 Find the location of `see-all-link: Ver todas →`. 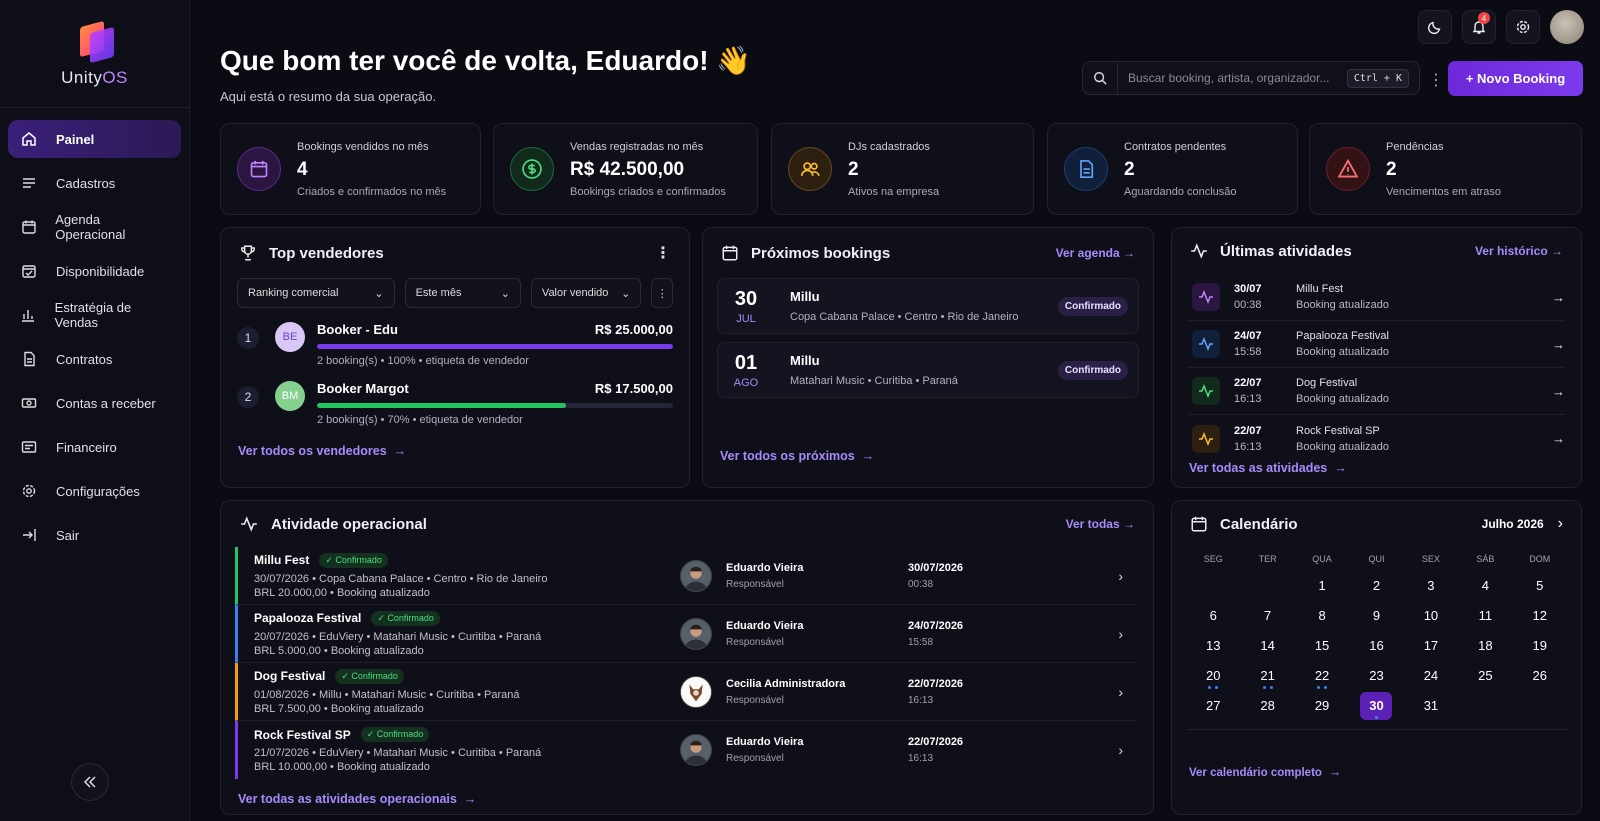

see-all-link: Ver todas → is located at coordinates (1100, 524).